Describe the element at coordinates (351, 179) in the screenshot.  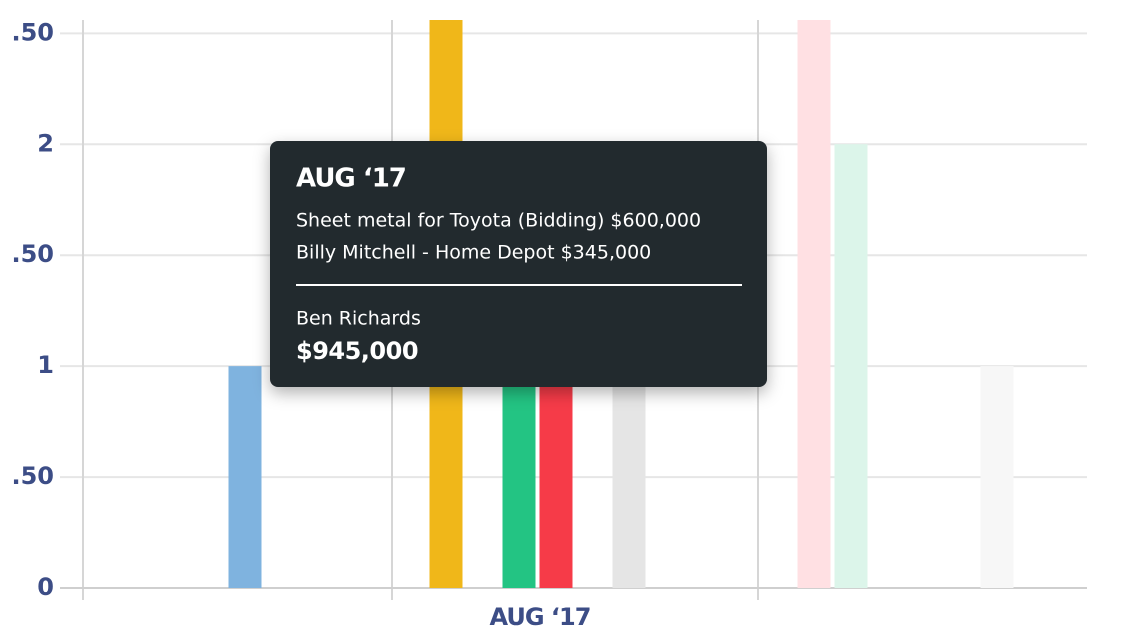
I see `tooltip-title: AUG ‘17` at that location.